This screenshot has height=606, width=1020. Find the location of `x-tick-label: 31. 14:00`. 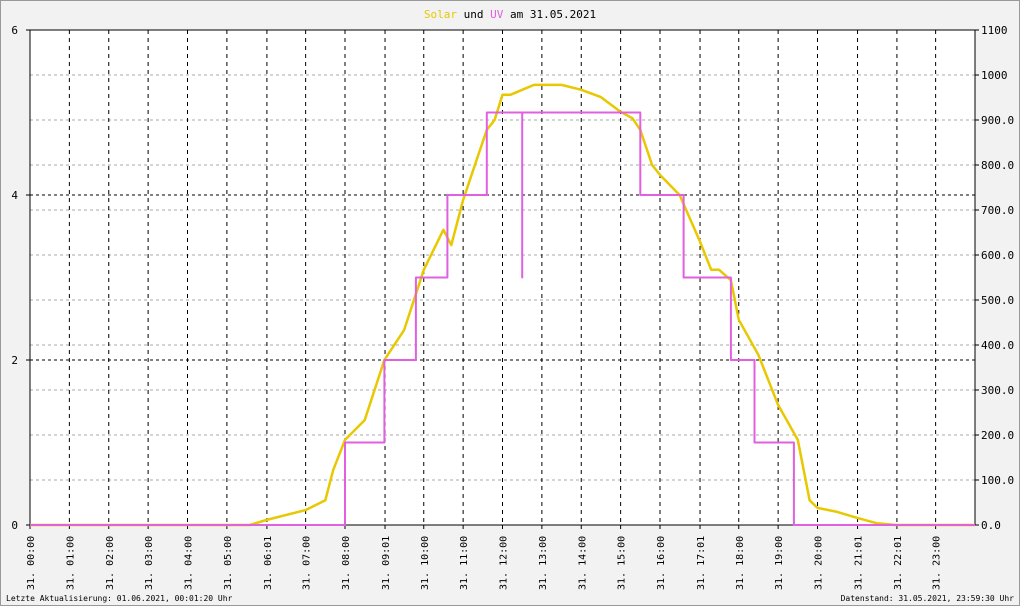

x-tick-label: 31. 14:00 is located at coordinates (582, 563).